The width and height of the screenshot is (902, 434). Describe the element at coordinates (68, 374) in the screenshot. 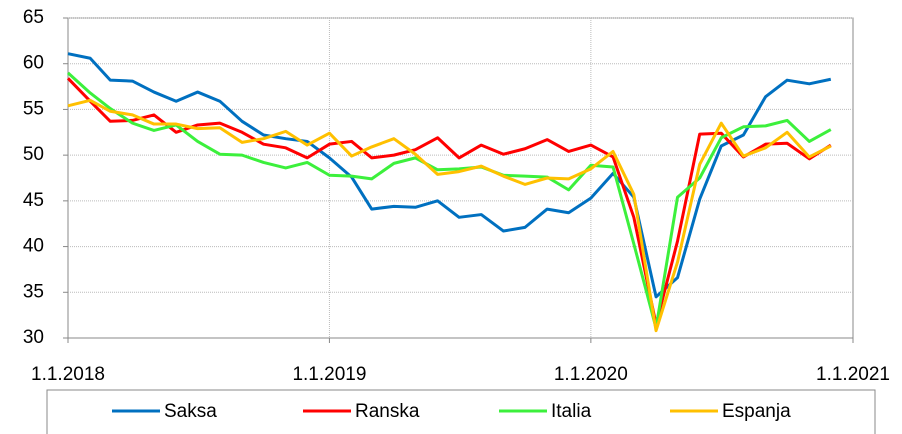

I see `x-tick-label: 1.1.2018` at that location.